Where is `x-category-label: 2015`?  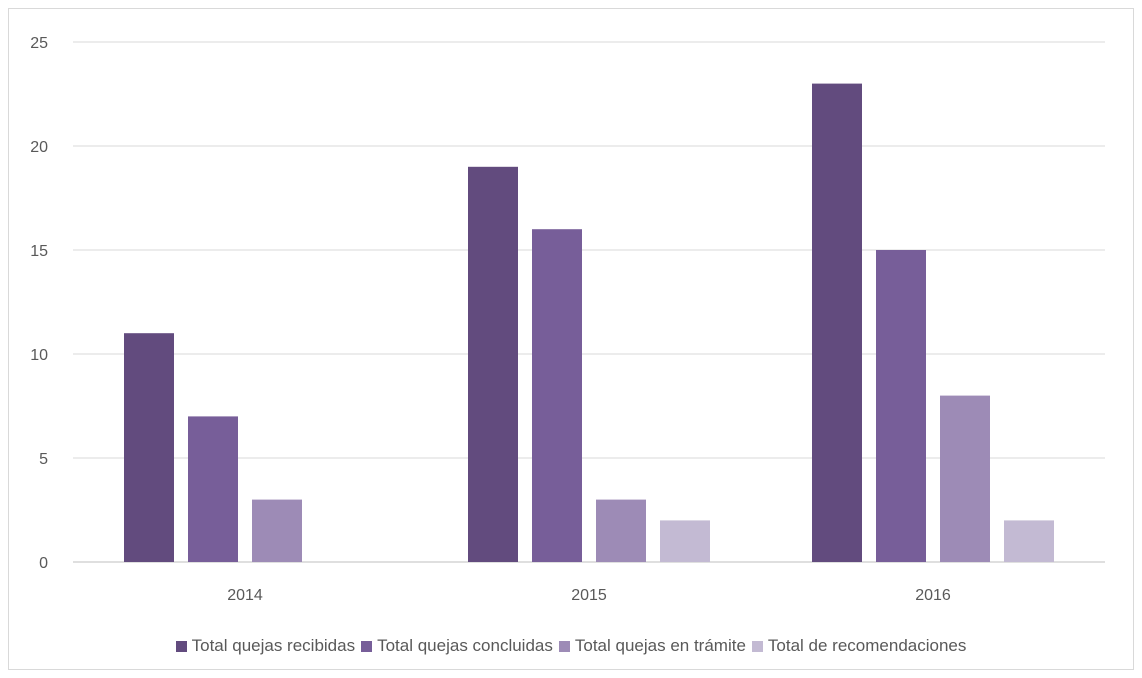 x-category-label: 2015 is located at coordinates (589, 595).